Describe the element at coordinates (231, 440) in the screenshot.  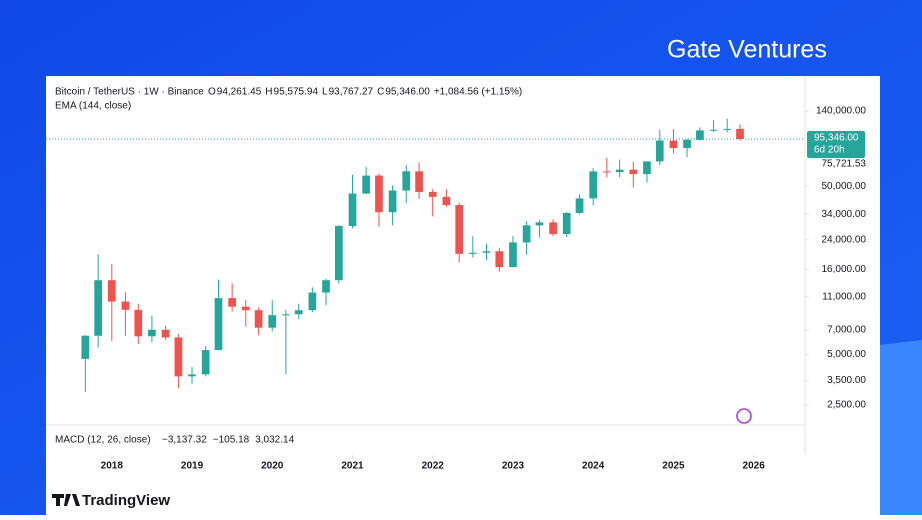
I see `macd-value: −105.18` at that location.